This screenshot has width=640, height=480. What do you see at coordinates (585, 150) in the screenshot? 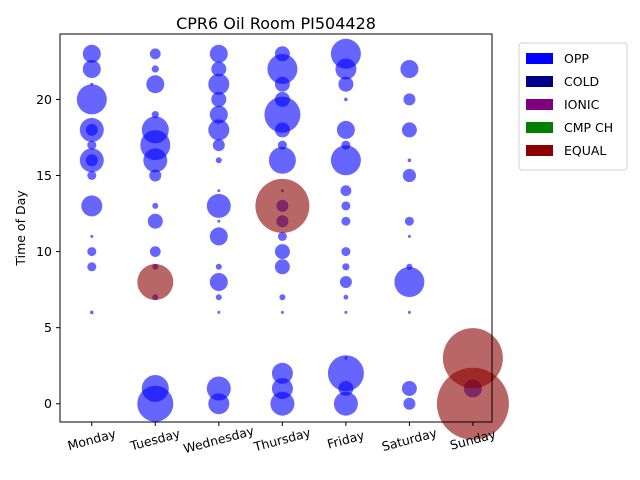
I see `legend-label: EQUAL` at bounding box center [585, 150].